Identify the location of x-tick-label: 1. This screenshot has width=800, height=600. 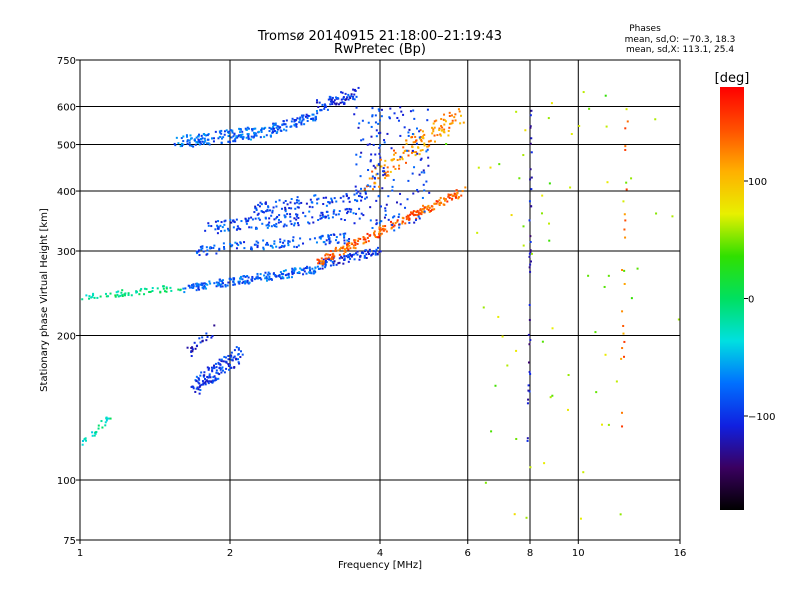
(80, 553).